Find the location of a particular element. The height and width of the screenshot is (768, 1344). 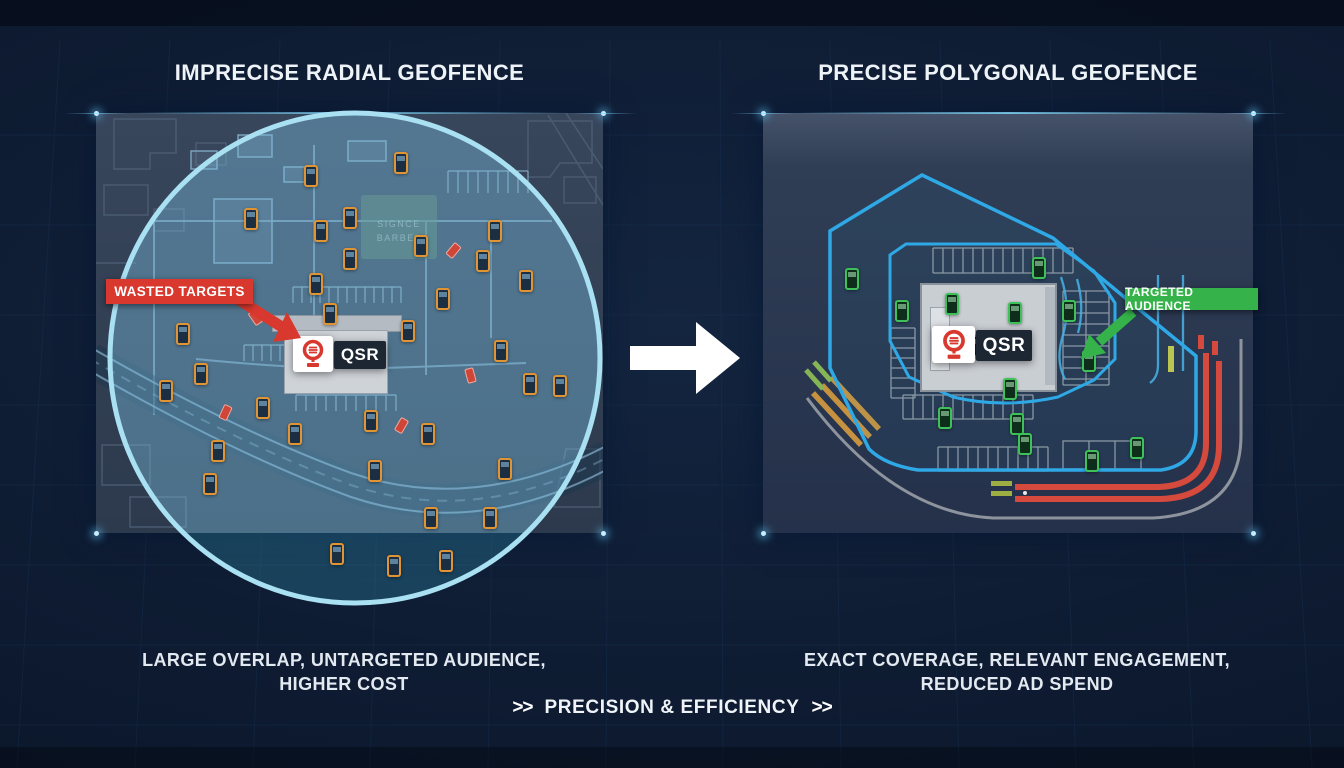

qsr-logo-left: QSR is located at coordinates (339, 354).